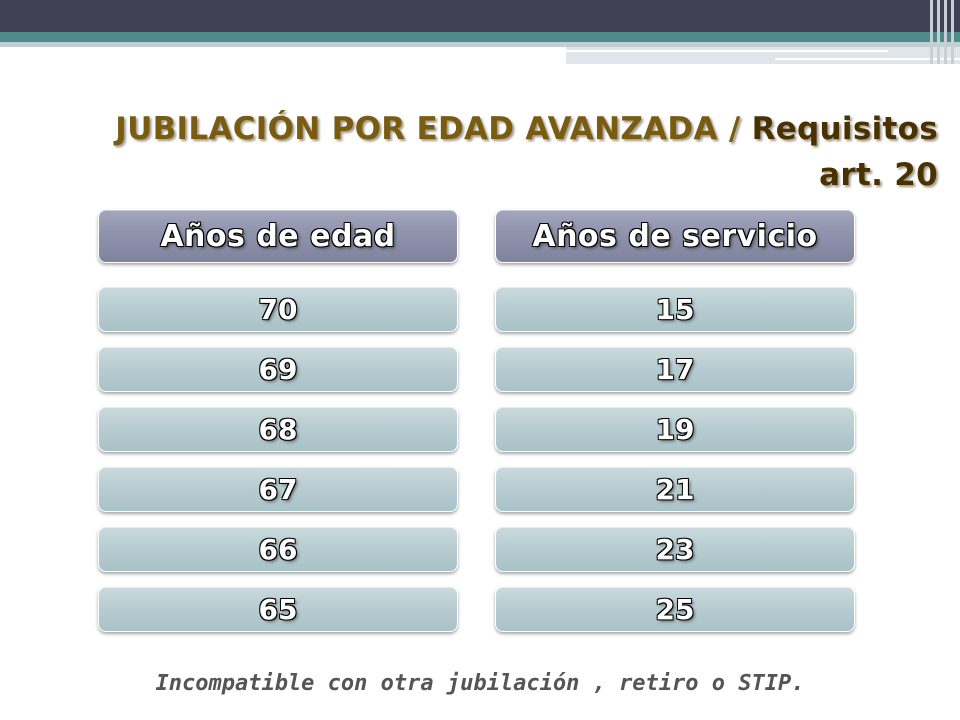  Describe the element at coordinates (278, 369) in the screenshot. I see `age-value-box: 69` at that location.